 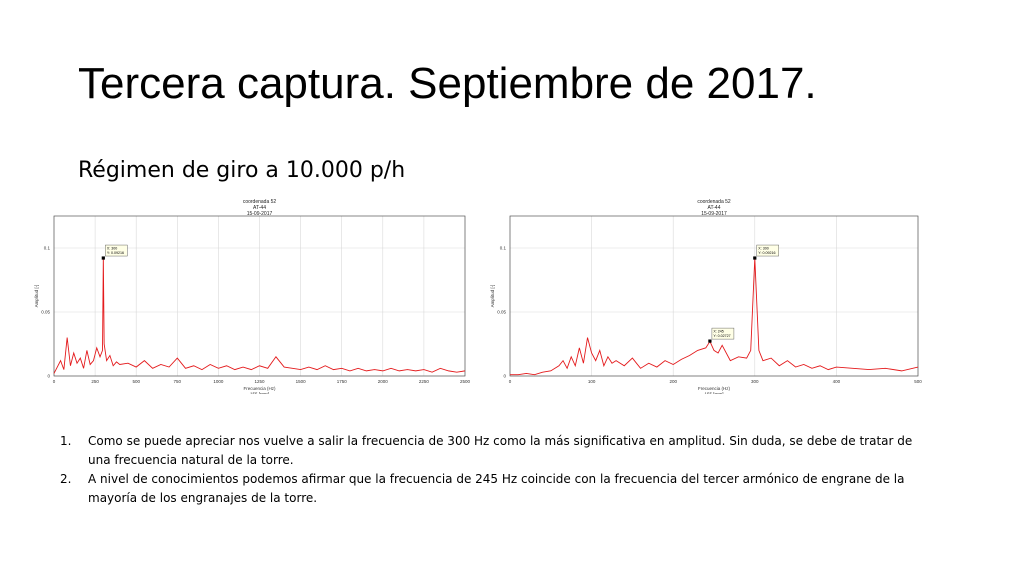 What do you see at coordinates (301, 381) in the screenshot?
I see `x-tick-label: 1500` at bounding box center [301, 381].